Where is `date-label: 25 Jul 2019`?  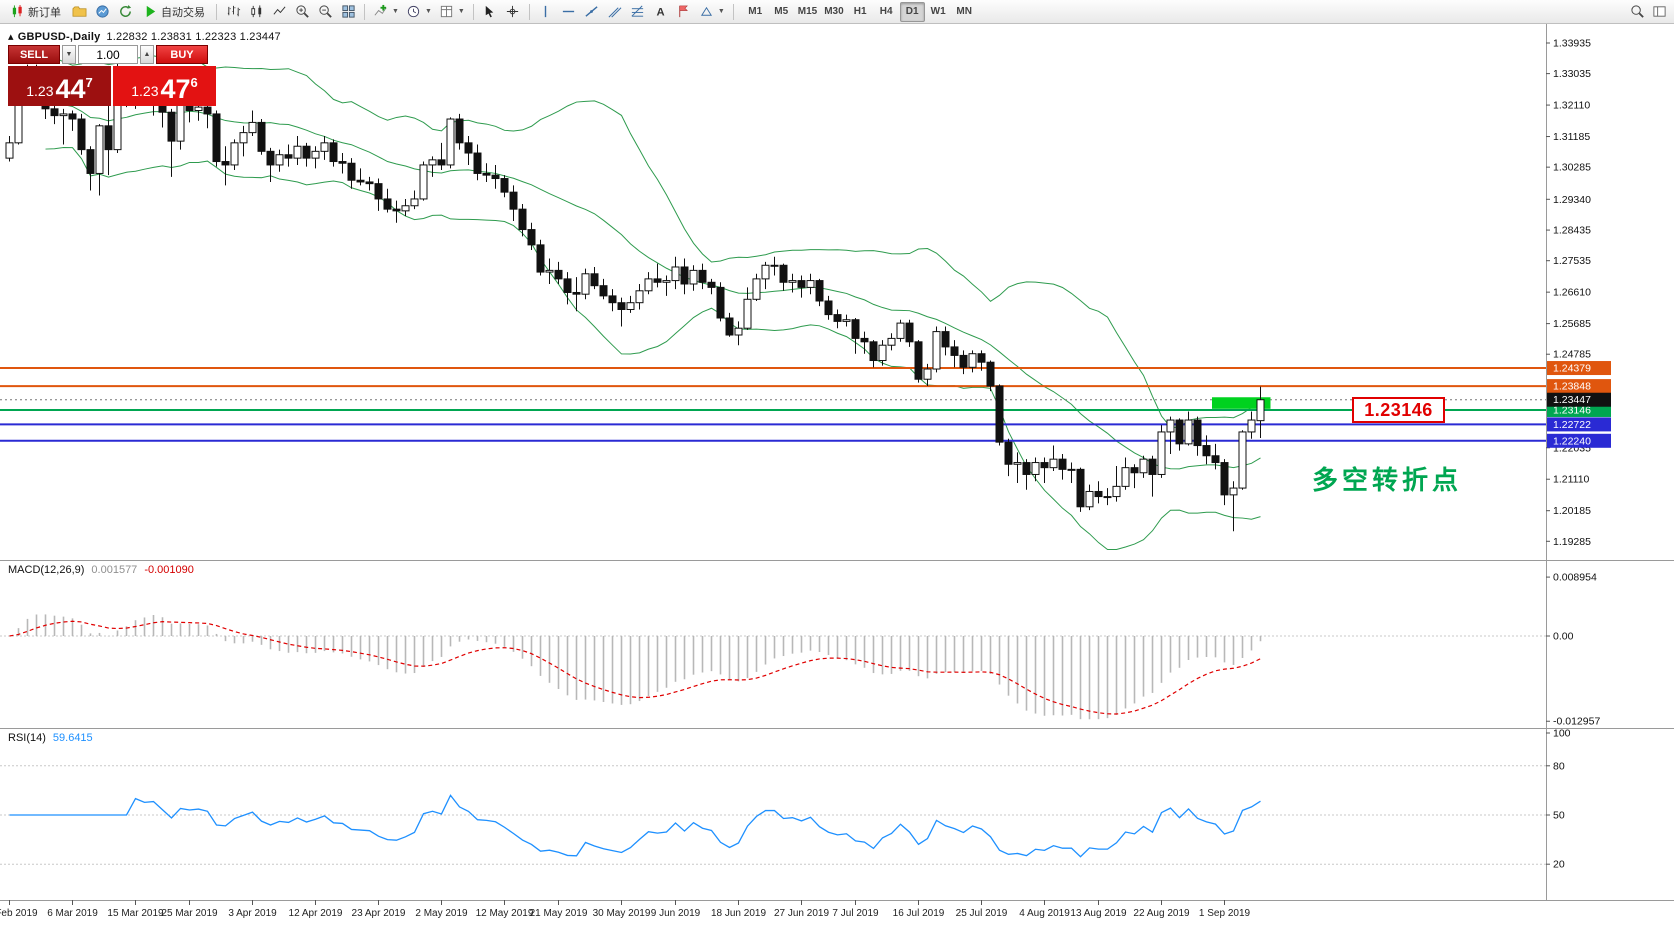
date-label: 25 Jul 2019 is located at coordinates (982, 913).